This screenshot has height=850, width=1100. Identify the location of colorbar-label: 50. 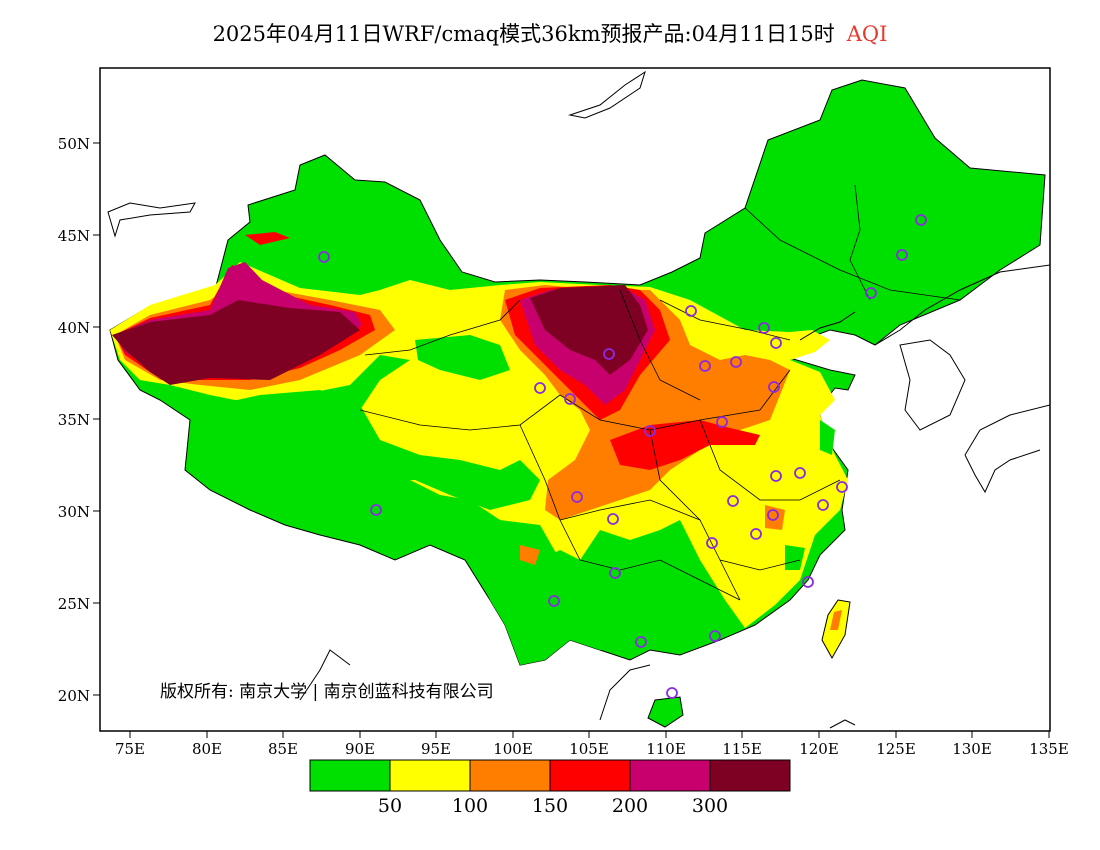
(390, 806).